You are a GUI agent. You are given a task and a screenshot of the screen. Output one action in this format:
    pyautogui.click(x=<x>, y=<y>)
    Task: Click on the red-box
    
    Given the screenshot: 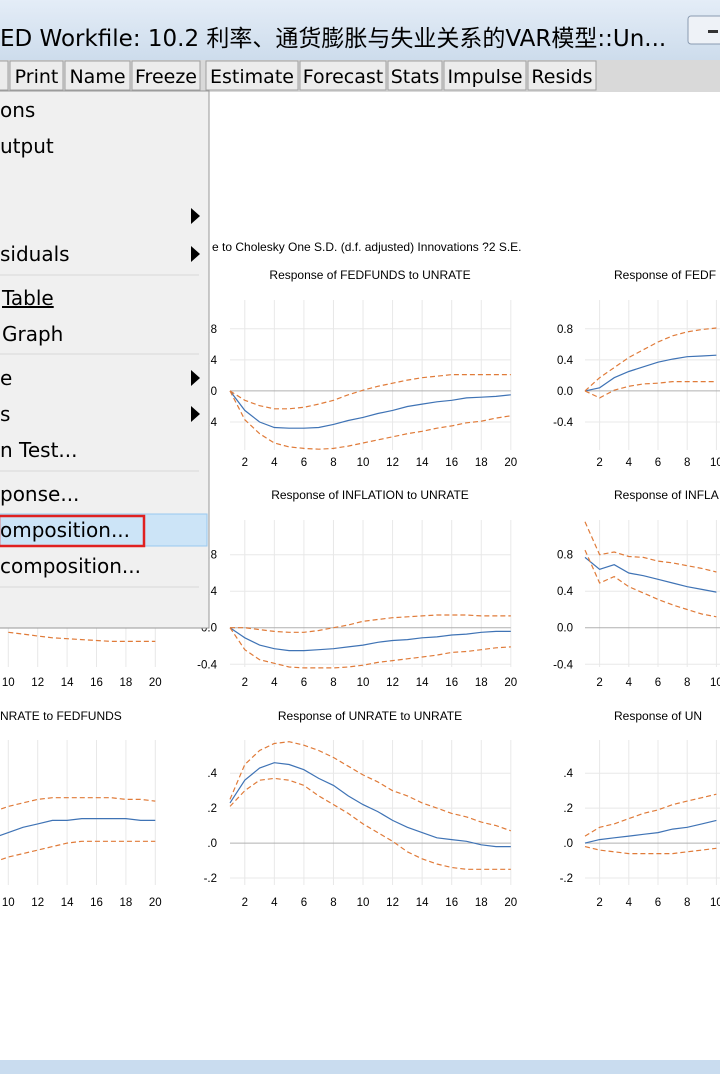 What is the action you would take?
    pyautogui.click(x=73, y=531)
    